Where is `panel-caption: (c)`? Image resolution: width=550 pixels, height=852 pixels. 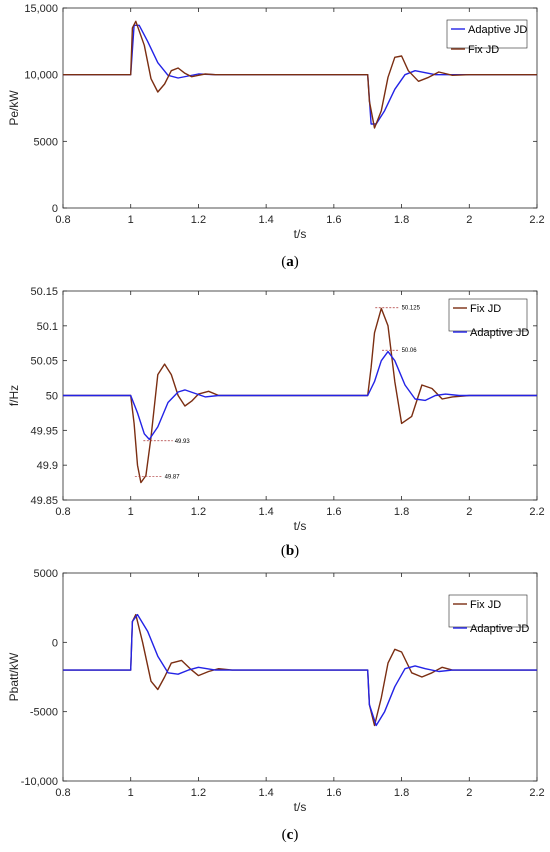 panel-caption: (c) is located at coordinates (290, 835).